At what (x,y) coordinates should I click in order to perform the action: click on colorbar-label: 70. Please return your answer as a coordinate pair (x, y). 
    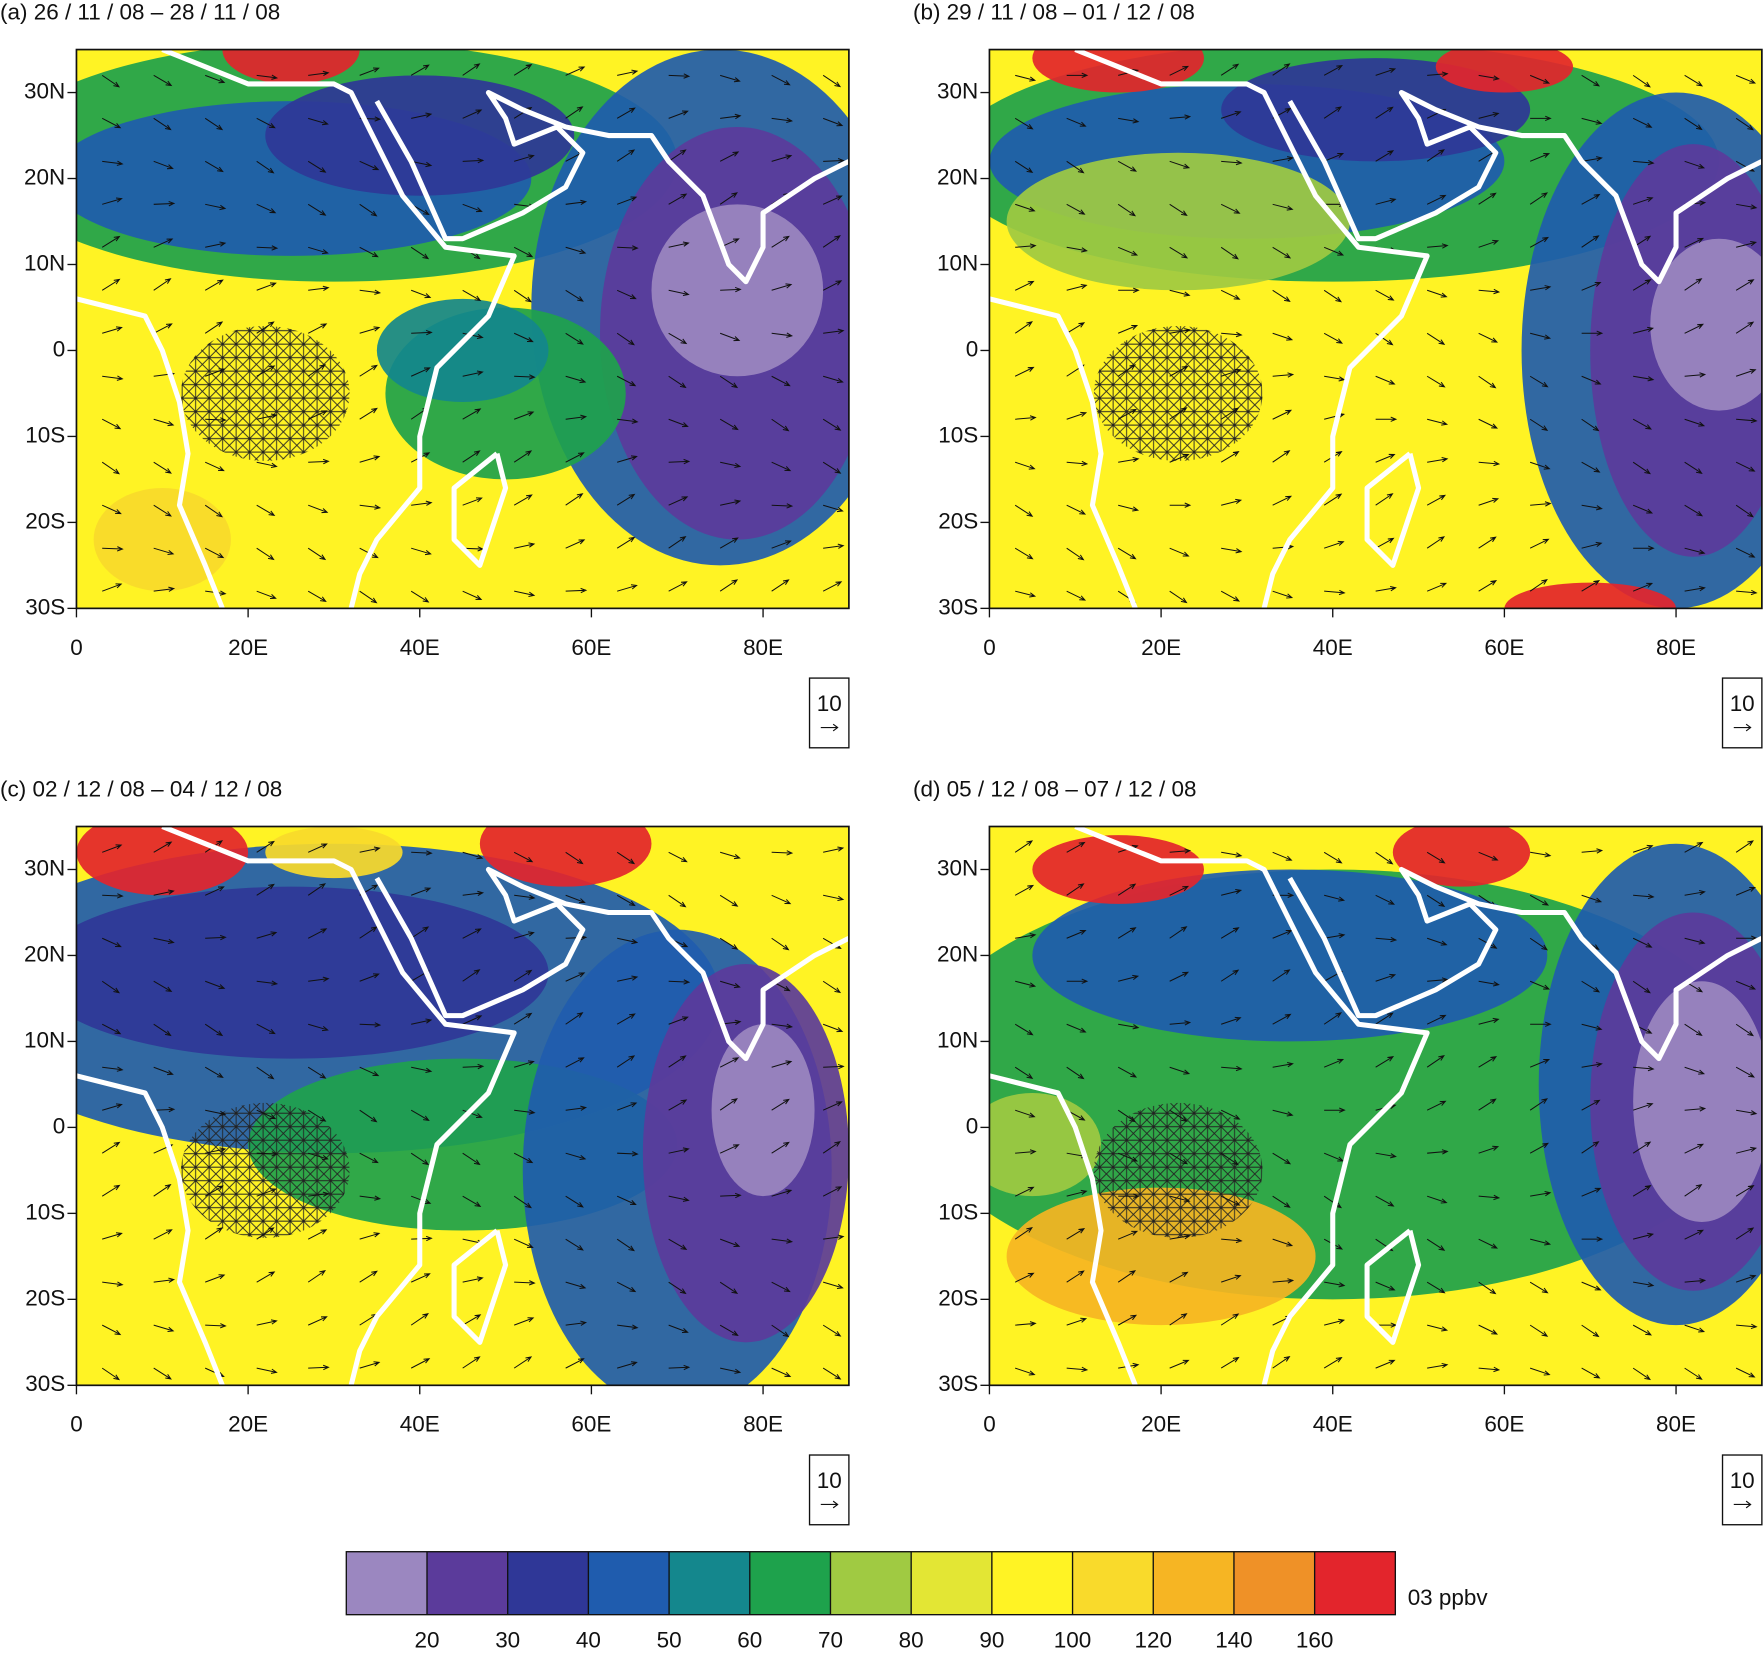
    Looking at the image, I should click on (830, 1640).